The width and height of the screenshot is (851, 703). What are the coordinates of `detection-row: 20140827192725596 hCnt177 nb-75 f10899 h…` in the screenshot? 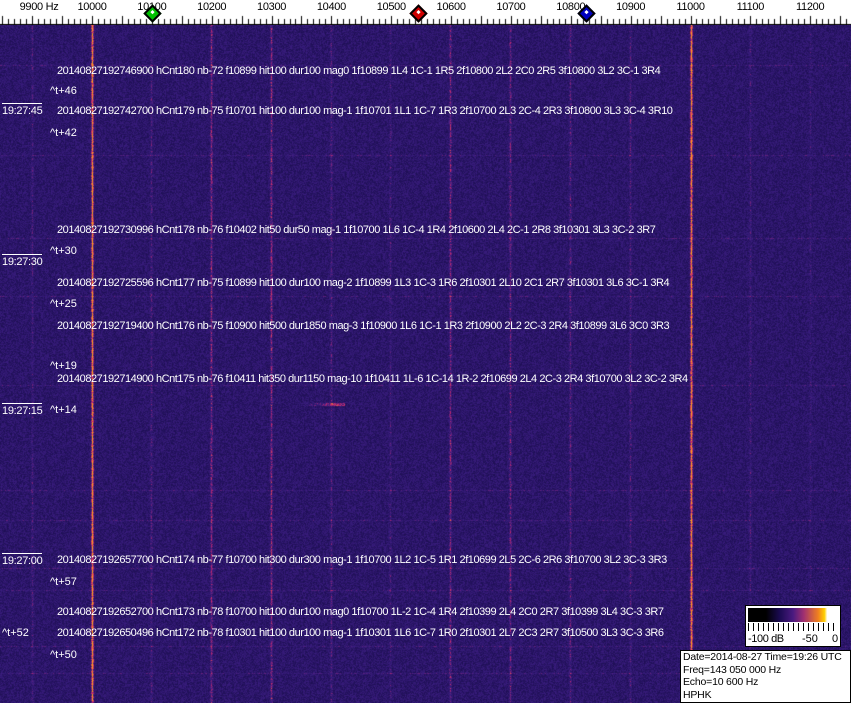 It's located at (363, 283).